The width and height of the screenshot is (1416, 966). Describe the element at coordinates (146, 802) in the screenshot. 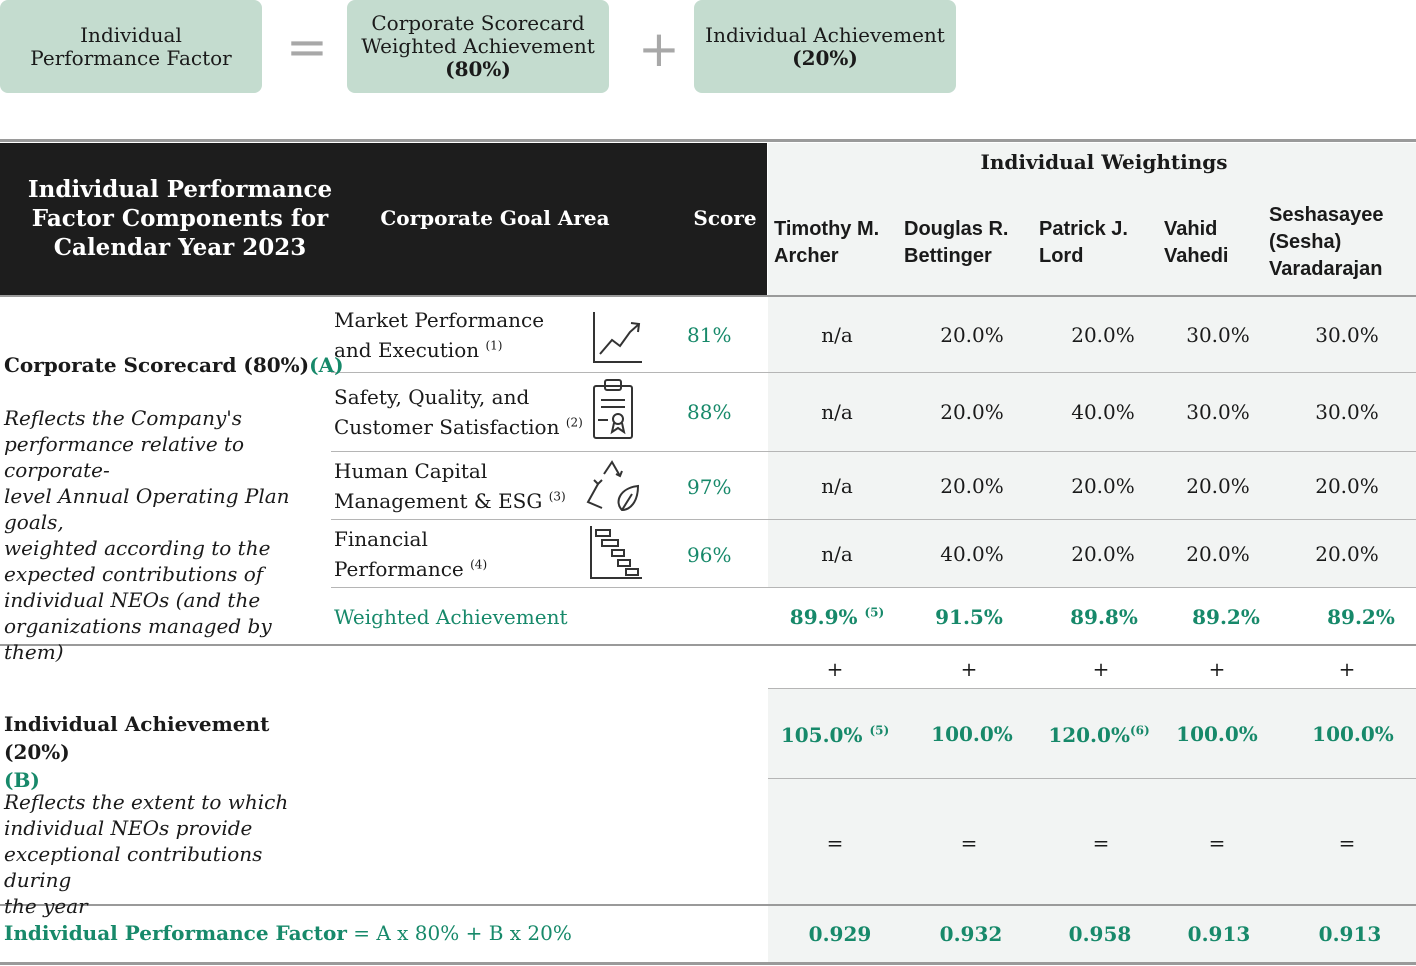

I see `individual-desc-line: Reflects the extent to which` at that location.